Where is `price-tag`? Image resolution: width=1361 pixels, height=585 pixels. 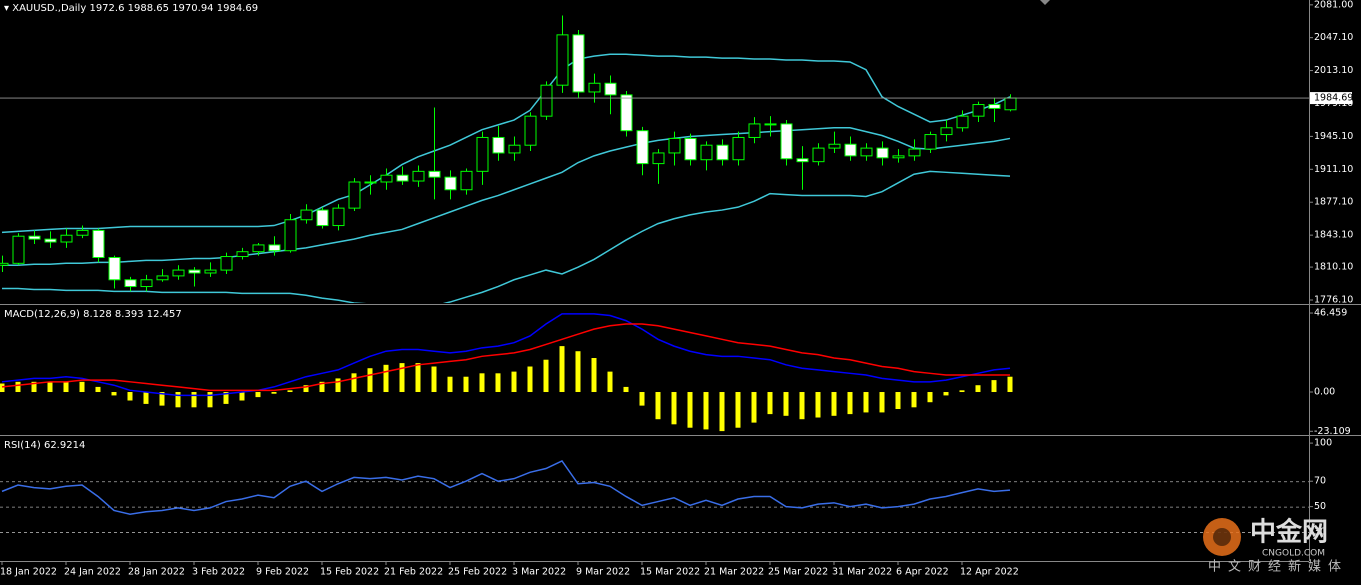
price-tag is located at coordinates (1331, 98).